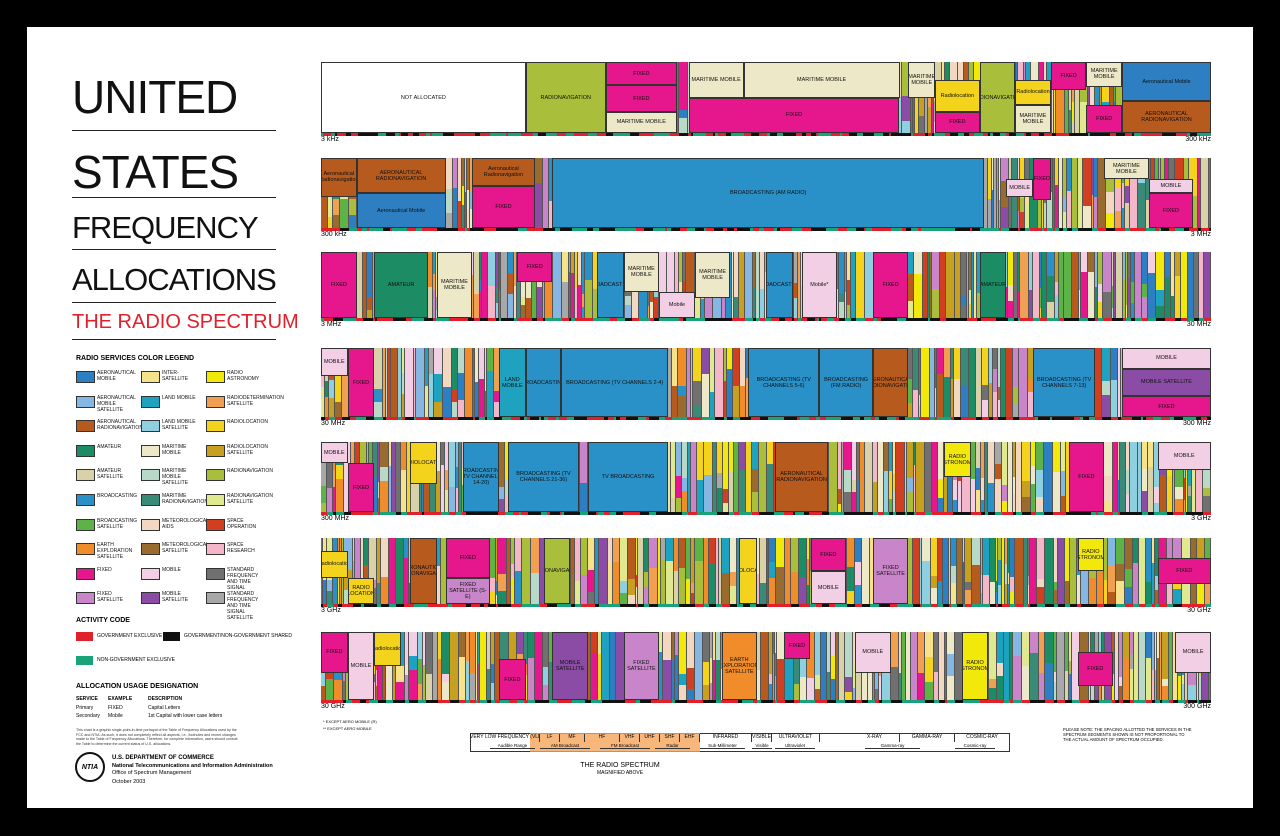 The image size is (1280, 836). Describe the element at coordinates (185, 716) in the screenshot. I see `usage-cell: 1st Capital with lower case letters` at that location.